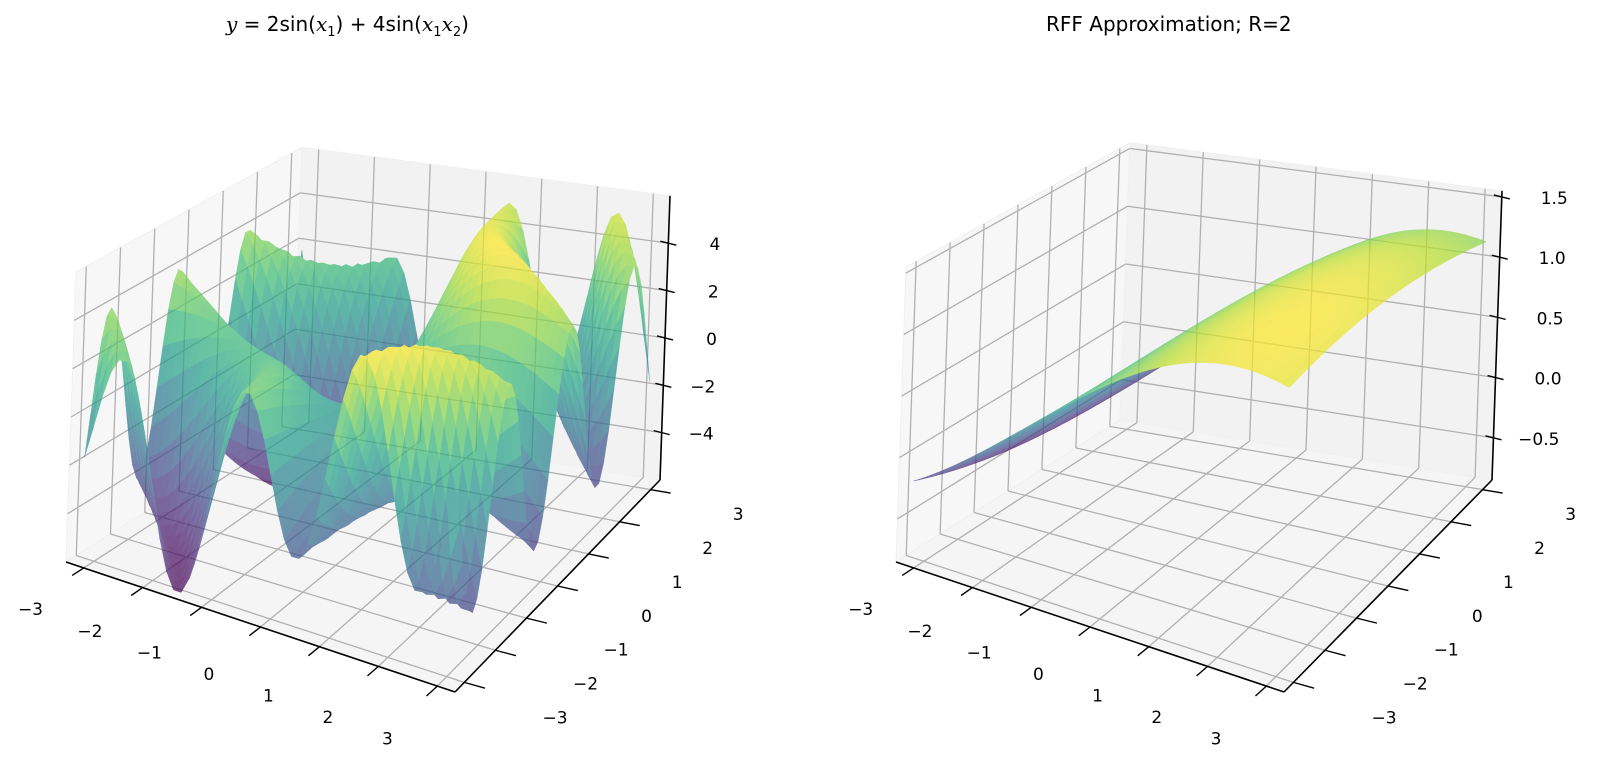 This screenshot has width=1612, height=771. I want to click on title-part: = 2sin(, so click(276, 24).